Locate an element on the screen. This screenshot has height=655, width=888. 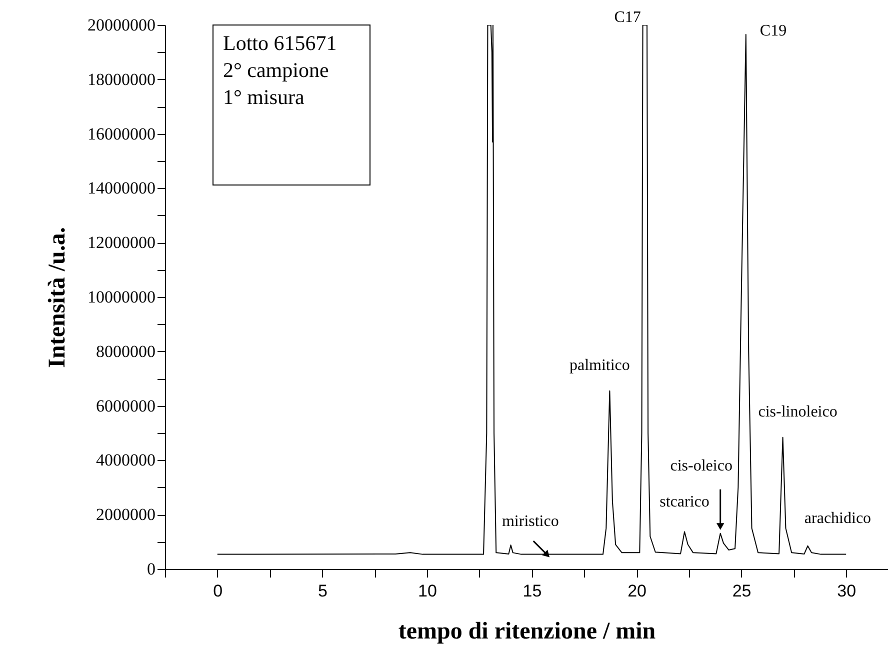
annotation: C17 is located at coordinates (627, 17).